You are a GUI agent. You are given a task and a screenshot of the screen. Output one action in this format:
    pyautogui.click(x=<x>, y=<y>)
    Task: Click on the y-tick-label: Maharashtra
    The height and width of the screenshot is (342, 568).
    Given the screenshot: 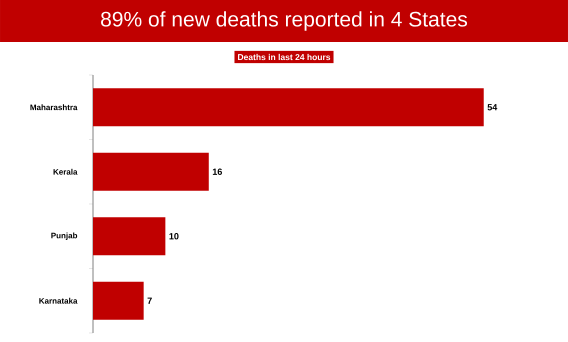 What is the action you would take?
    pyautogui.click(x=54, y=107)
    